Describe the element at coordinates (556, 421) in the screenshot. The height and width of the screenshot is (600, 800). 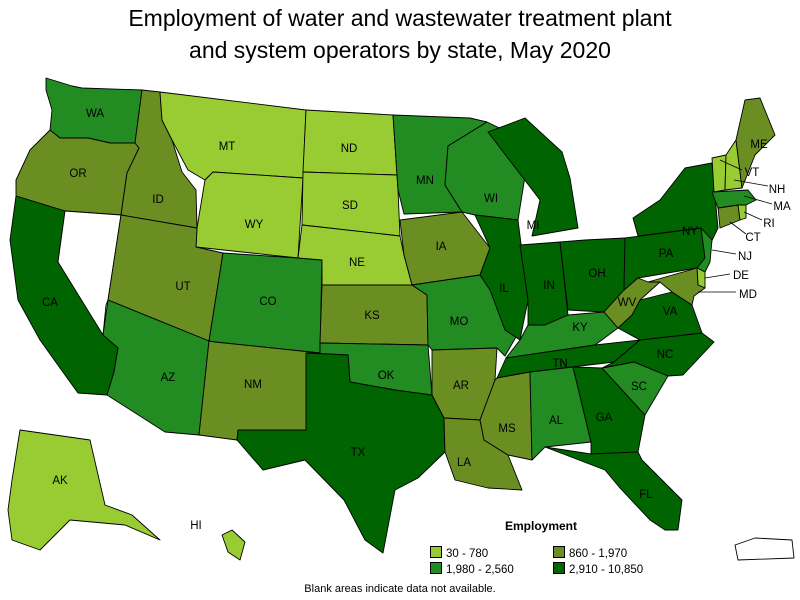
I see `state-label-al: AL` at that location.